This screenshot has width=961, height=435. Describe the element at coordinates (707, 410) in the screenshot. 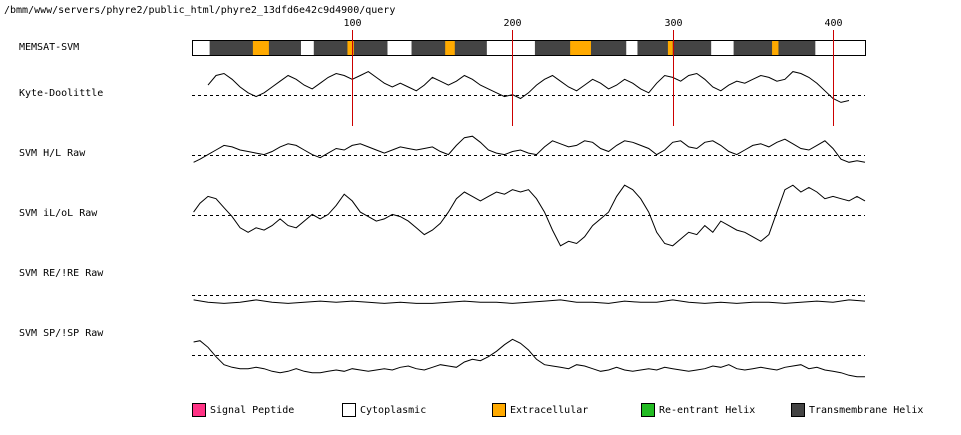

I see `legend-label-reentrant-helix: Re-entrant Helix` at that location.